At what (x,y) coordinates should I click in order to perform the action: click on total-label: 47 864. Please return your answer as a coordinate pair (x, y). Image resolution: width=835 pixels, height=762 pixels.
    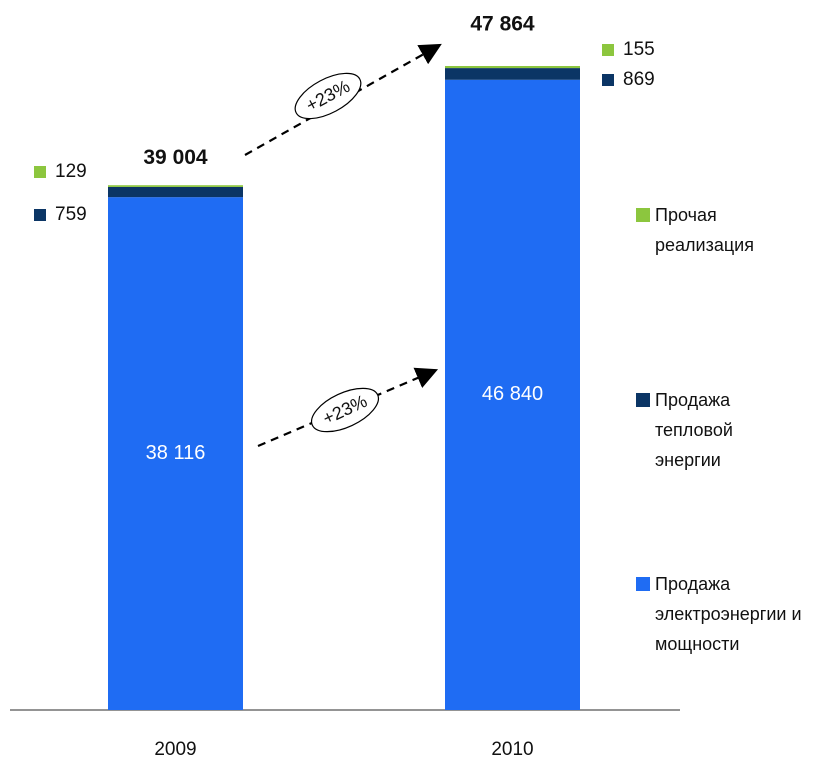
    Looking at the image, I should click on (502, 24).